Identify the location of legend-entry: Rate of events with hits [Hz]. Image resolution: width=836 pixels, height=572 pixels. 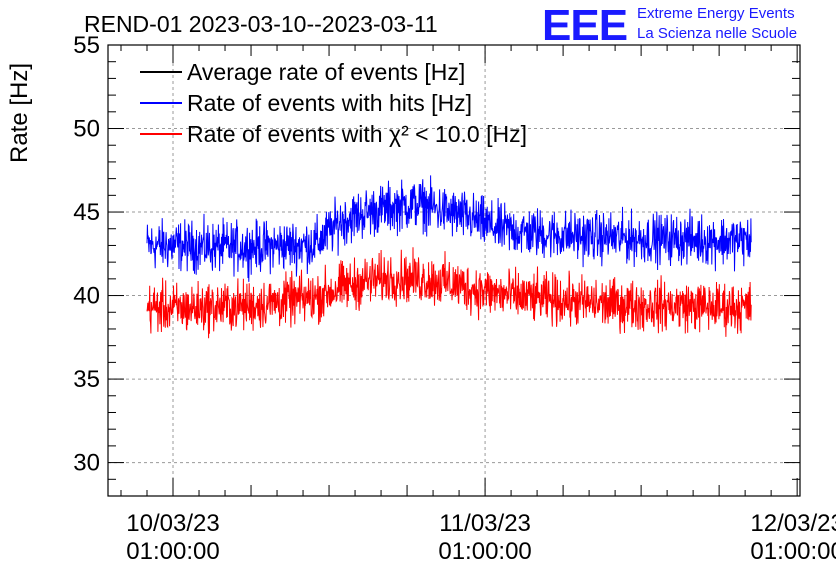
(329, 103).